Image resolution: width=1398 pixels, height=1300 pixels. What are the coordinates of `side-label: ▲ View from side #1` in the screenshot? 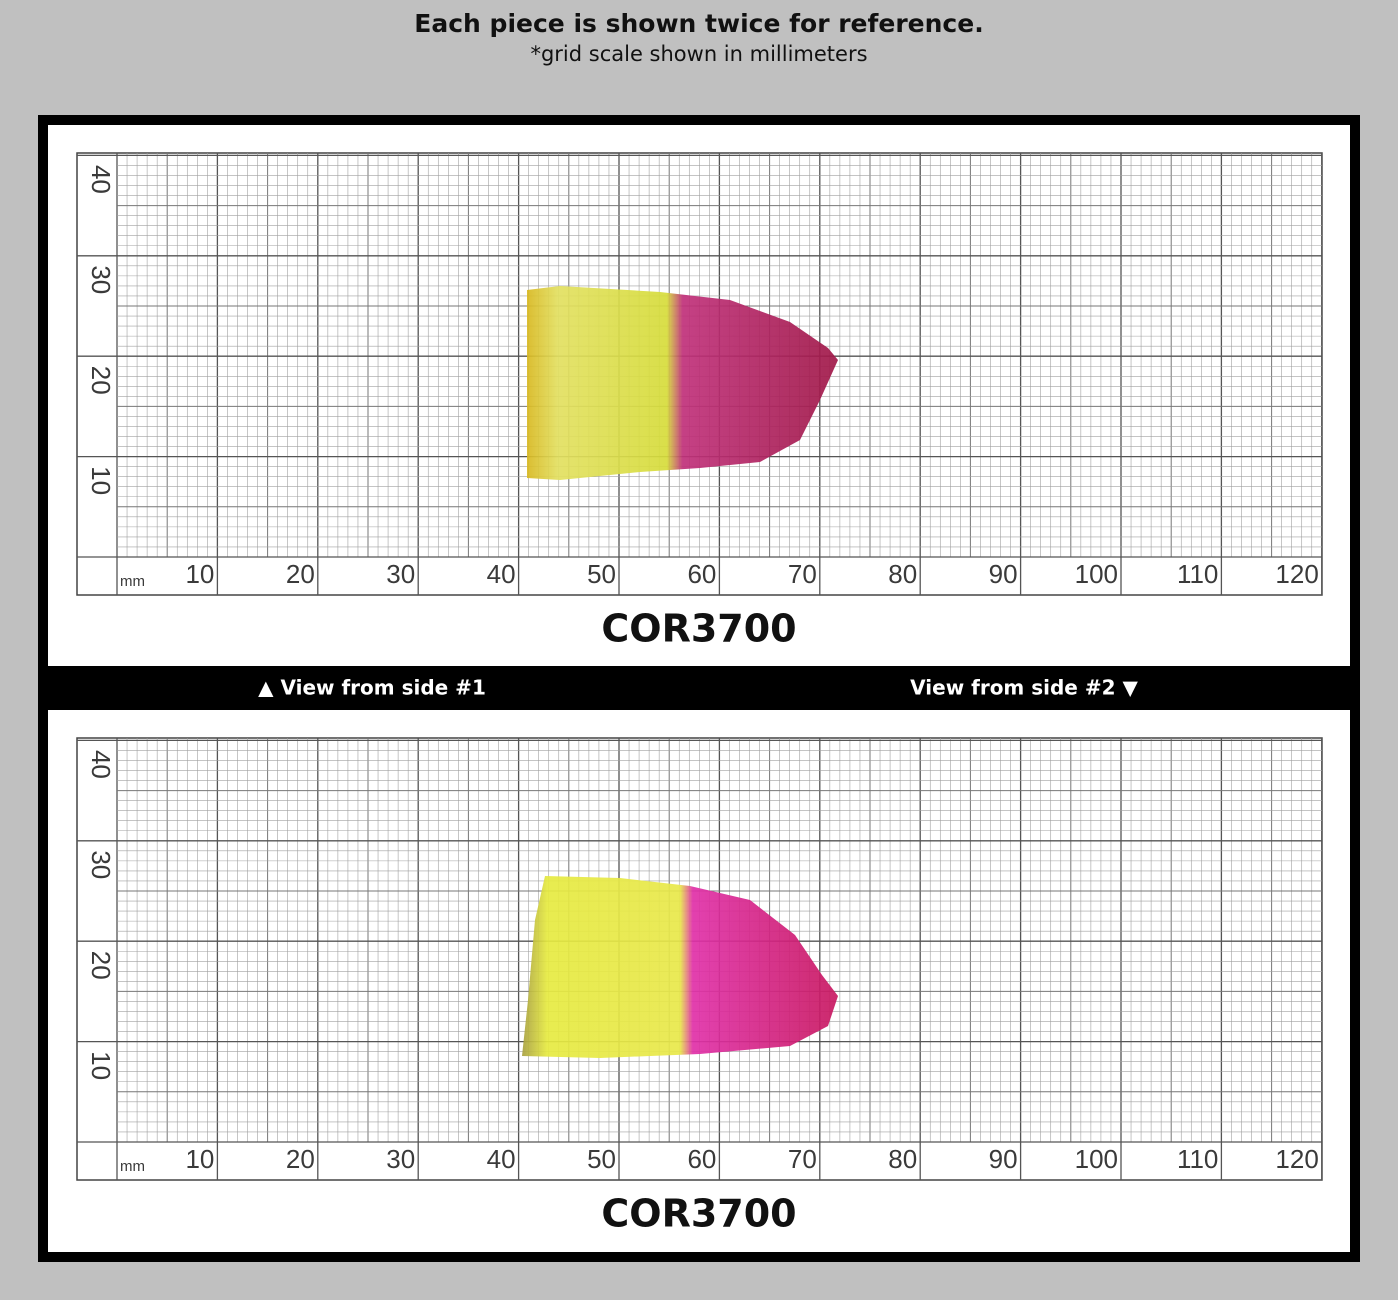 It's located at (372, 688).